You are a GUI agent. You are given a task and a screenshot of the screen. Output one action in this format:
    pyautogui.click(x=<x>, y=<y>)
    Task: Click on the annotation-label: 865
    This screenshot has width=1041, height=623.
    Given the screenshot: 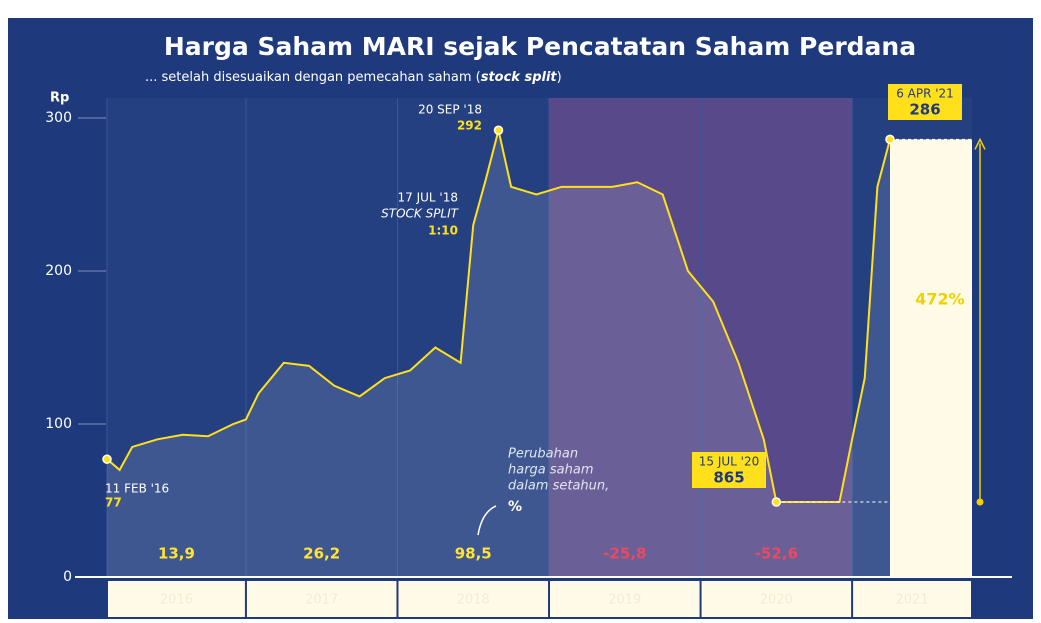 What is the action you would take?
    pyautogui.click(x=728, y=478)
    